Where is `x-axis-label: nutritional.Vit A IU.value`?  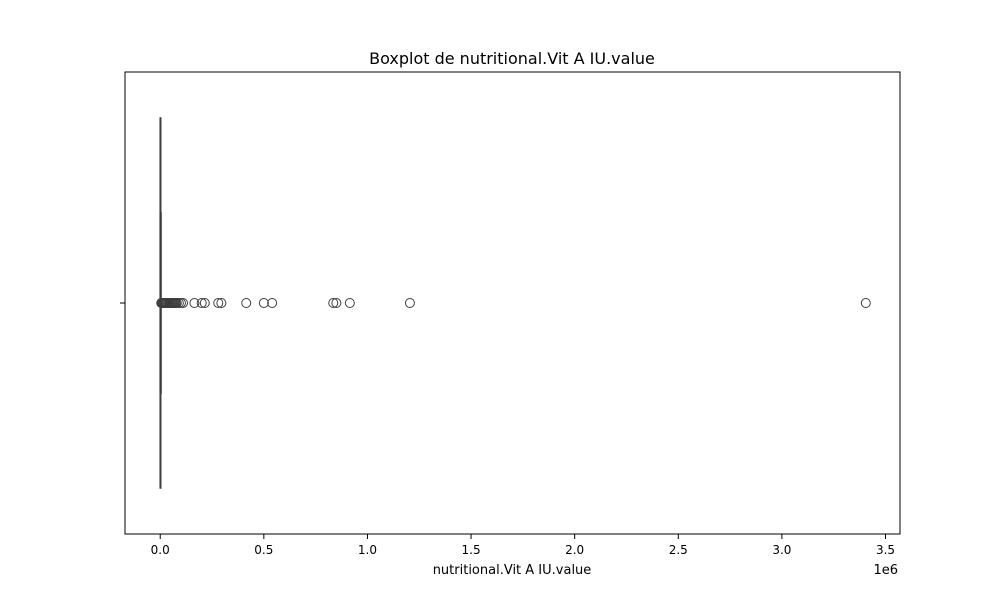
x-axis-label: nutritional.Vit A IU.value is located at coordinates (512, 570).